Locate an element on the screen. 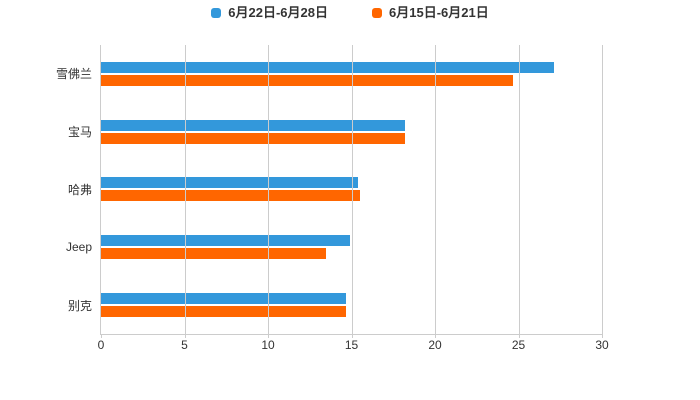 This screenshot has width=700, height=400. x-axis-label: 30 is located at coordinates (602, 345).